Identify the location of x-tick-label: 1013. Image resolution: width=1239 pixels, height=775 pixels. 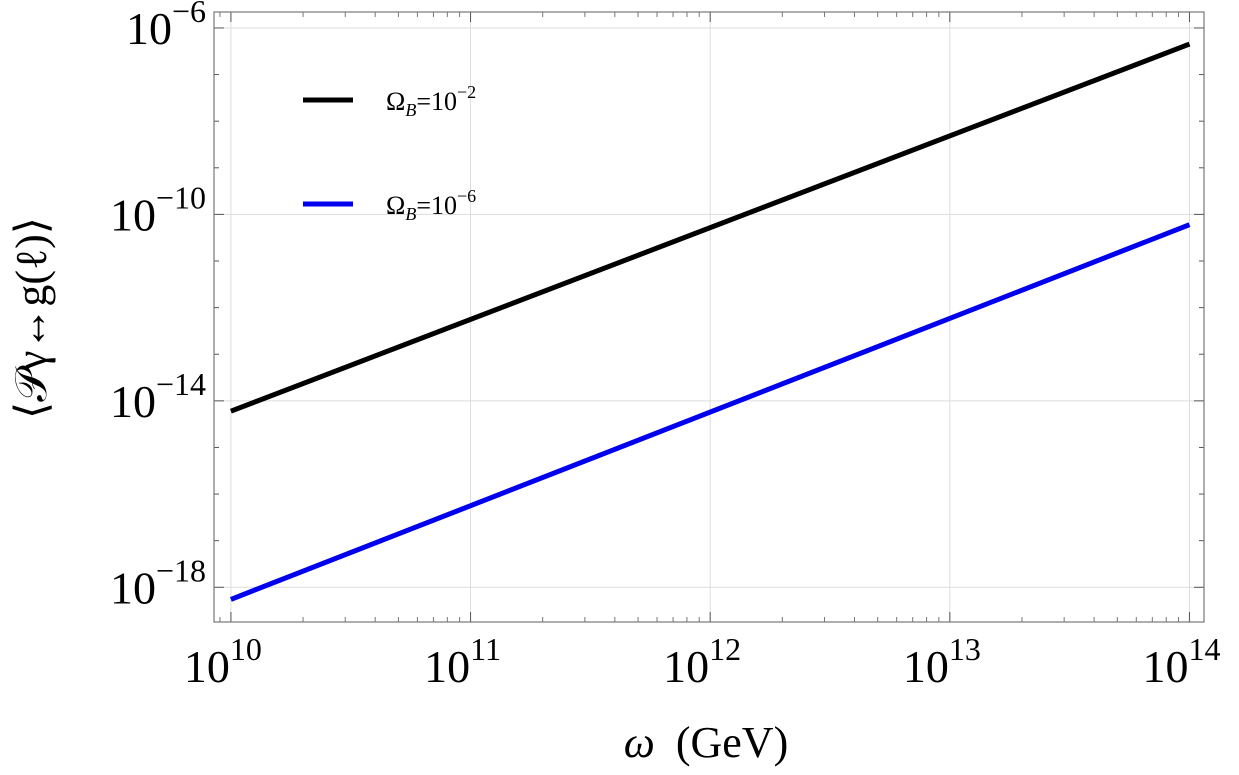
(942, 661).